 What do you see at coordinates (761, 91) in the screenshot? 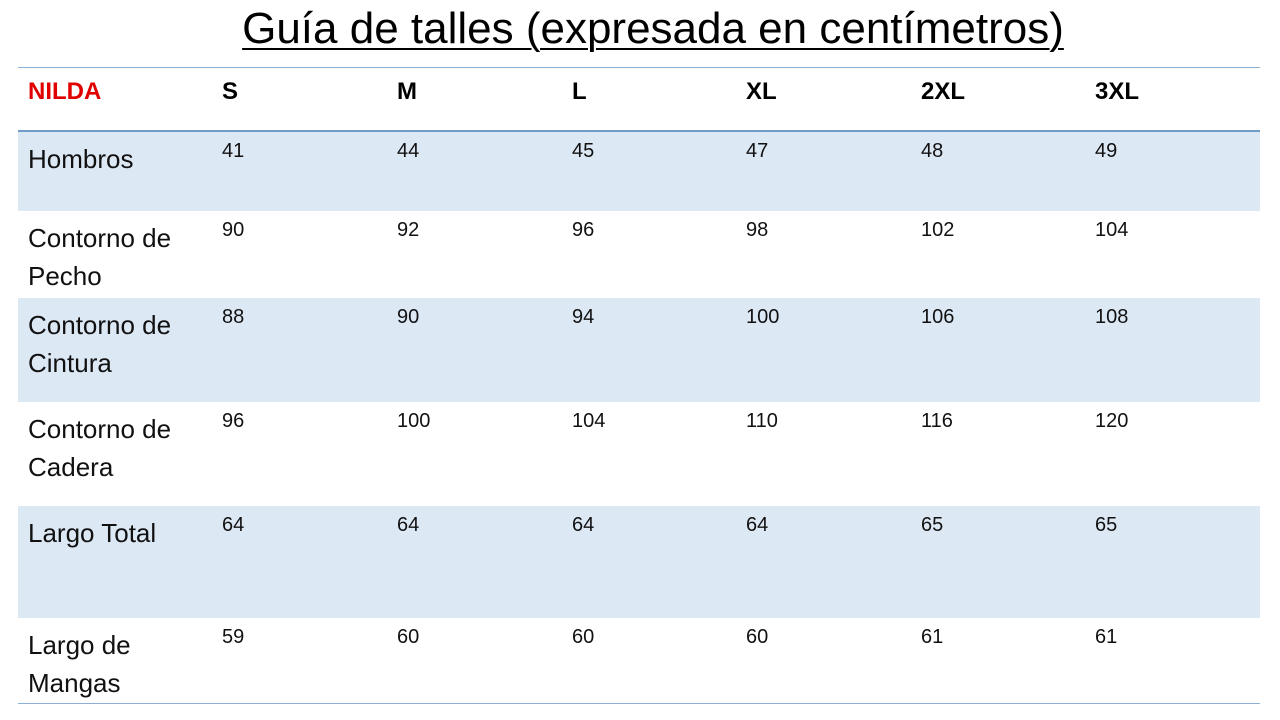
I see `size-header-xl: XL` at bounding box center [761, 91].